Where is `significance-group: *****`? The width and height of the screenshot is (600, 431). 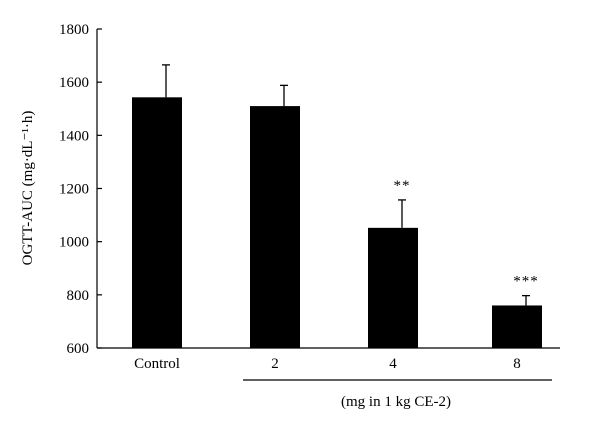 significance-group: ***** is located at coordinates (466, 234).